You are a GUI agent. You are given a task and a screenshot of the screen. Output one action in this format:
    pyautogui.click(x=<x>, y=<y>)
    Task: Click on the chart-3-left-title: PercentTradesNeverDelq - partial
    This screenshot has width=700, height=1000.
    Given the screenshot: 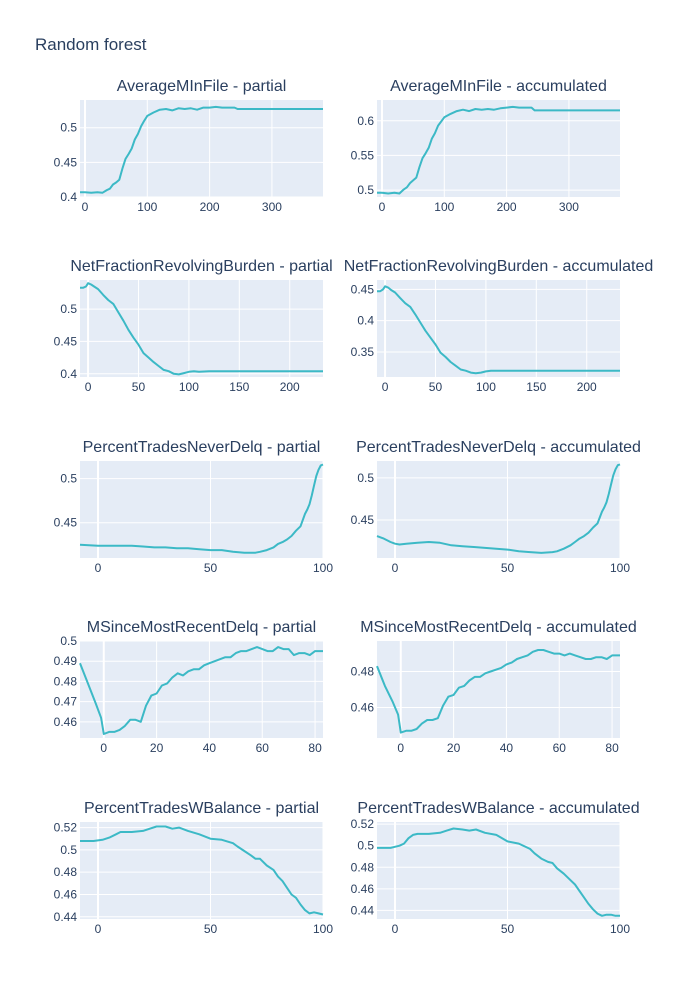 What is the action you would take?
    pyautogui.click(x=202, y=447)
    